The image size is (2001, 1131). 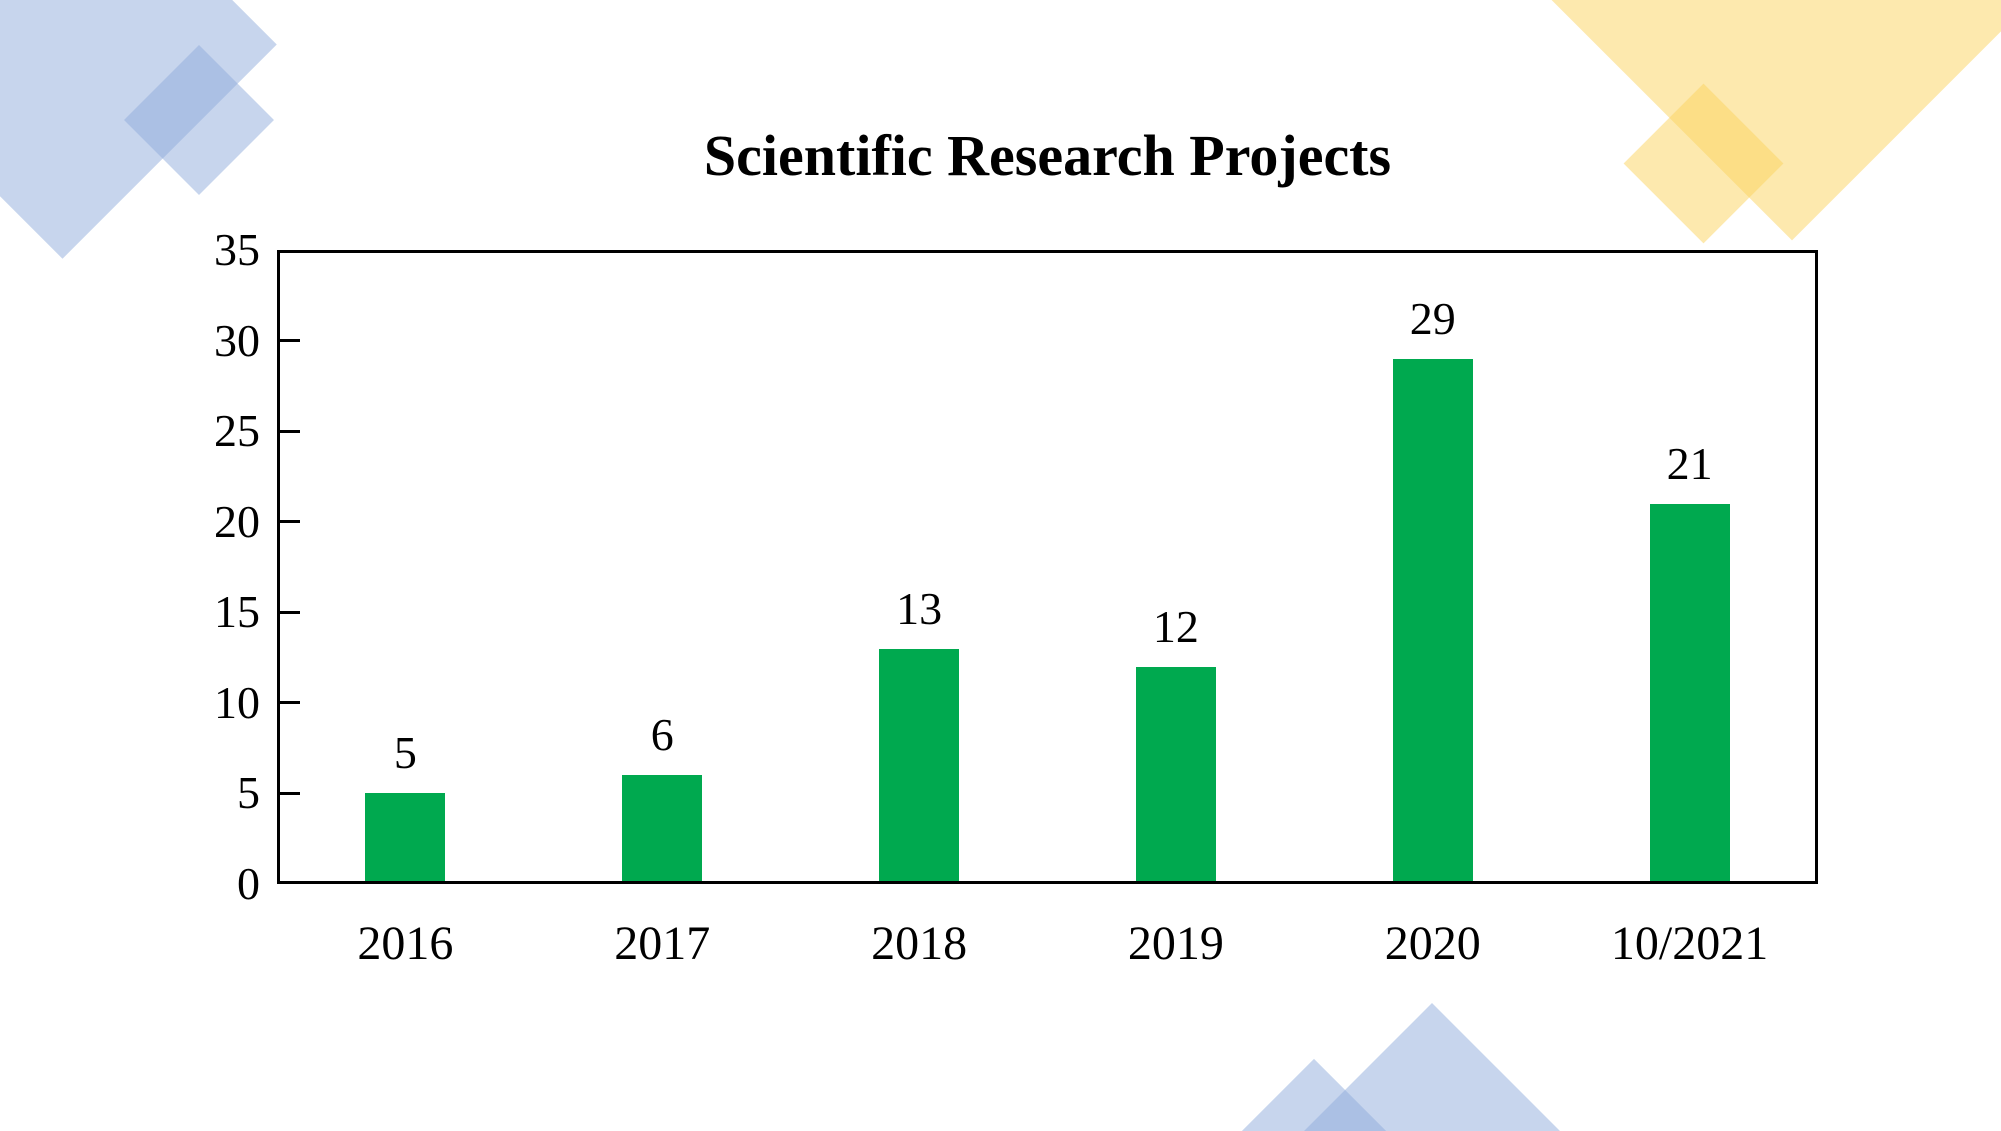 What do you see at coordinates (1175, 943) in the screenshot?
I see `x-tick-label: 2019` at bounding box center [1175, 943].